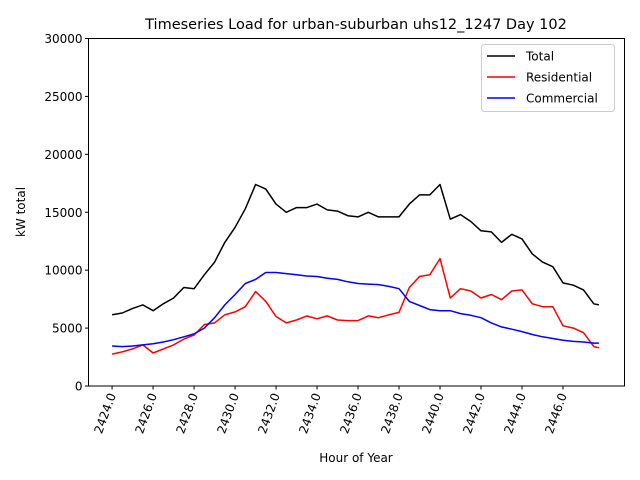 The image size is (640, 480). What do you see at coordinates (79, 387) in the screenshot?
I see `y-tick-label: 0` at bounding box center [79, 387].